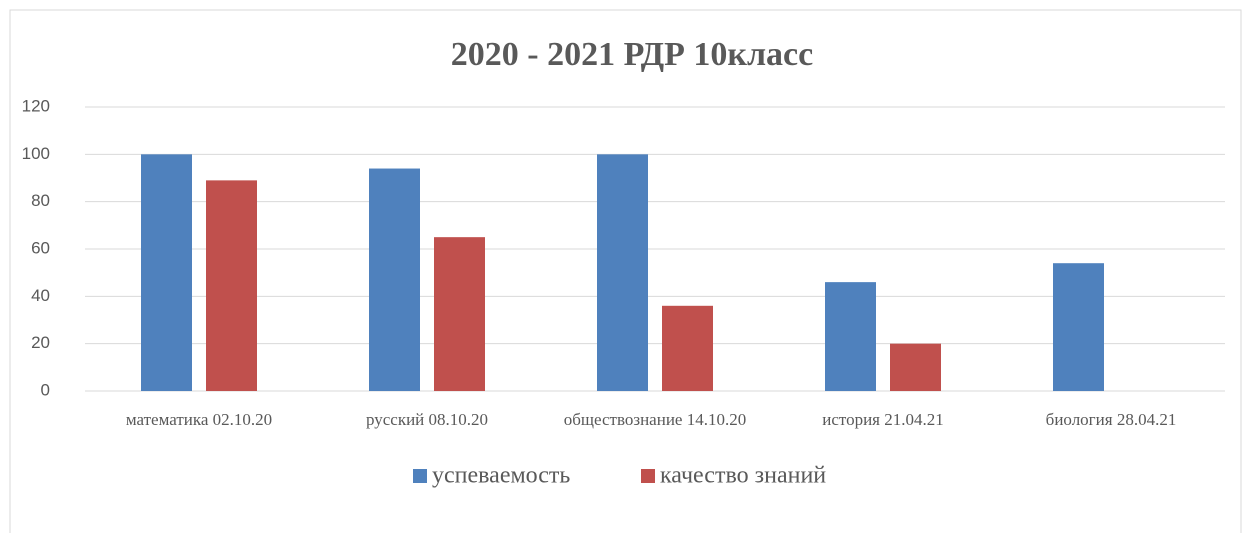  I want to click on y-tick-label: 120, so click(36, 105).